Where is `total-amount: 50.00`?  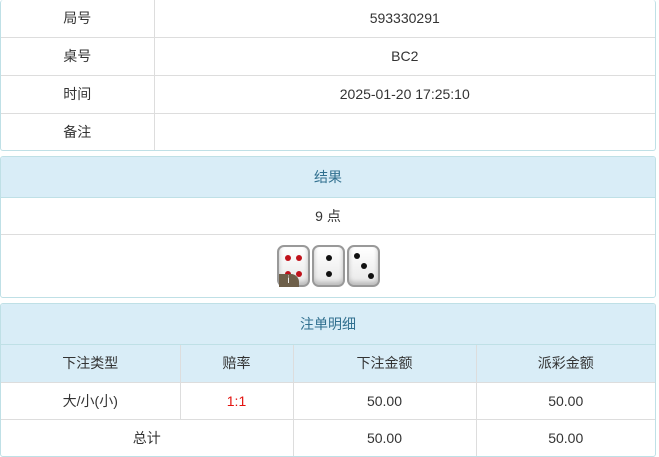
total-amount: 50.00 is located at coordinates (384, 437).